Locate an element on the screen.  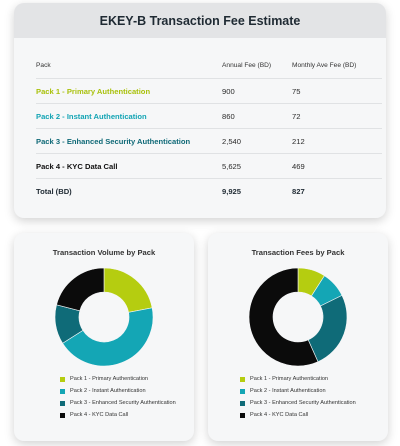
pack-name: Pack 1 - Primary Authentication is located at coordinates (93, 91).